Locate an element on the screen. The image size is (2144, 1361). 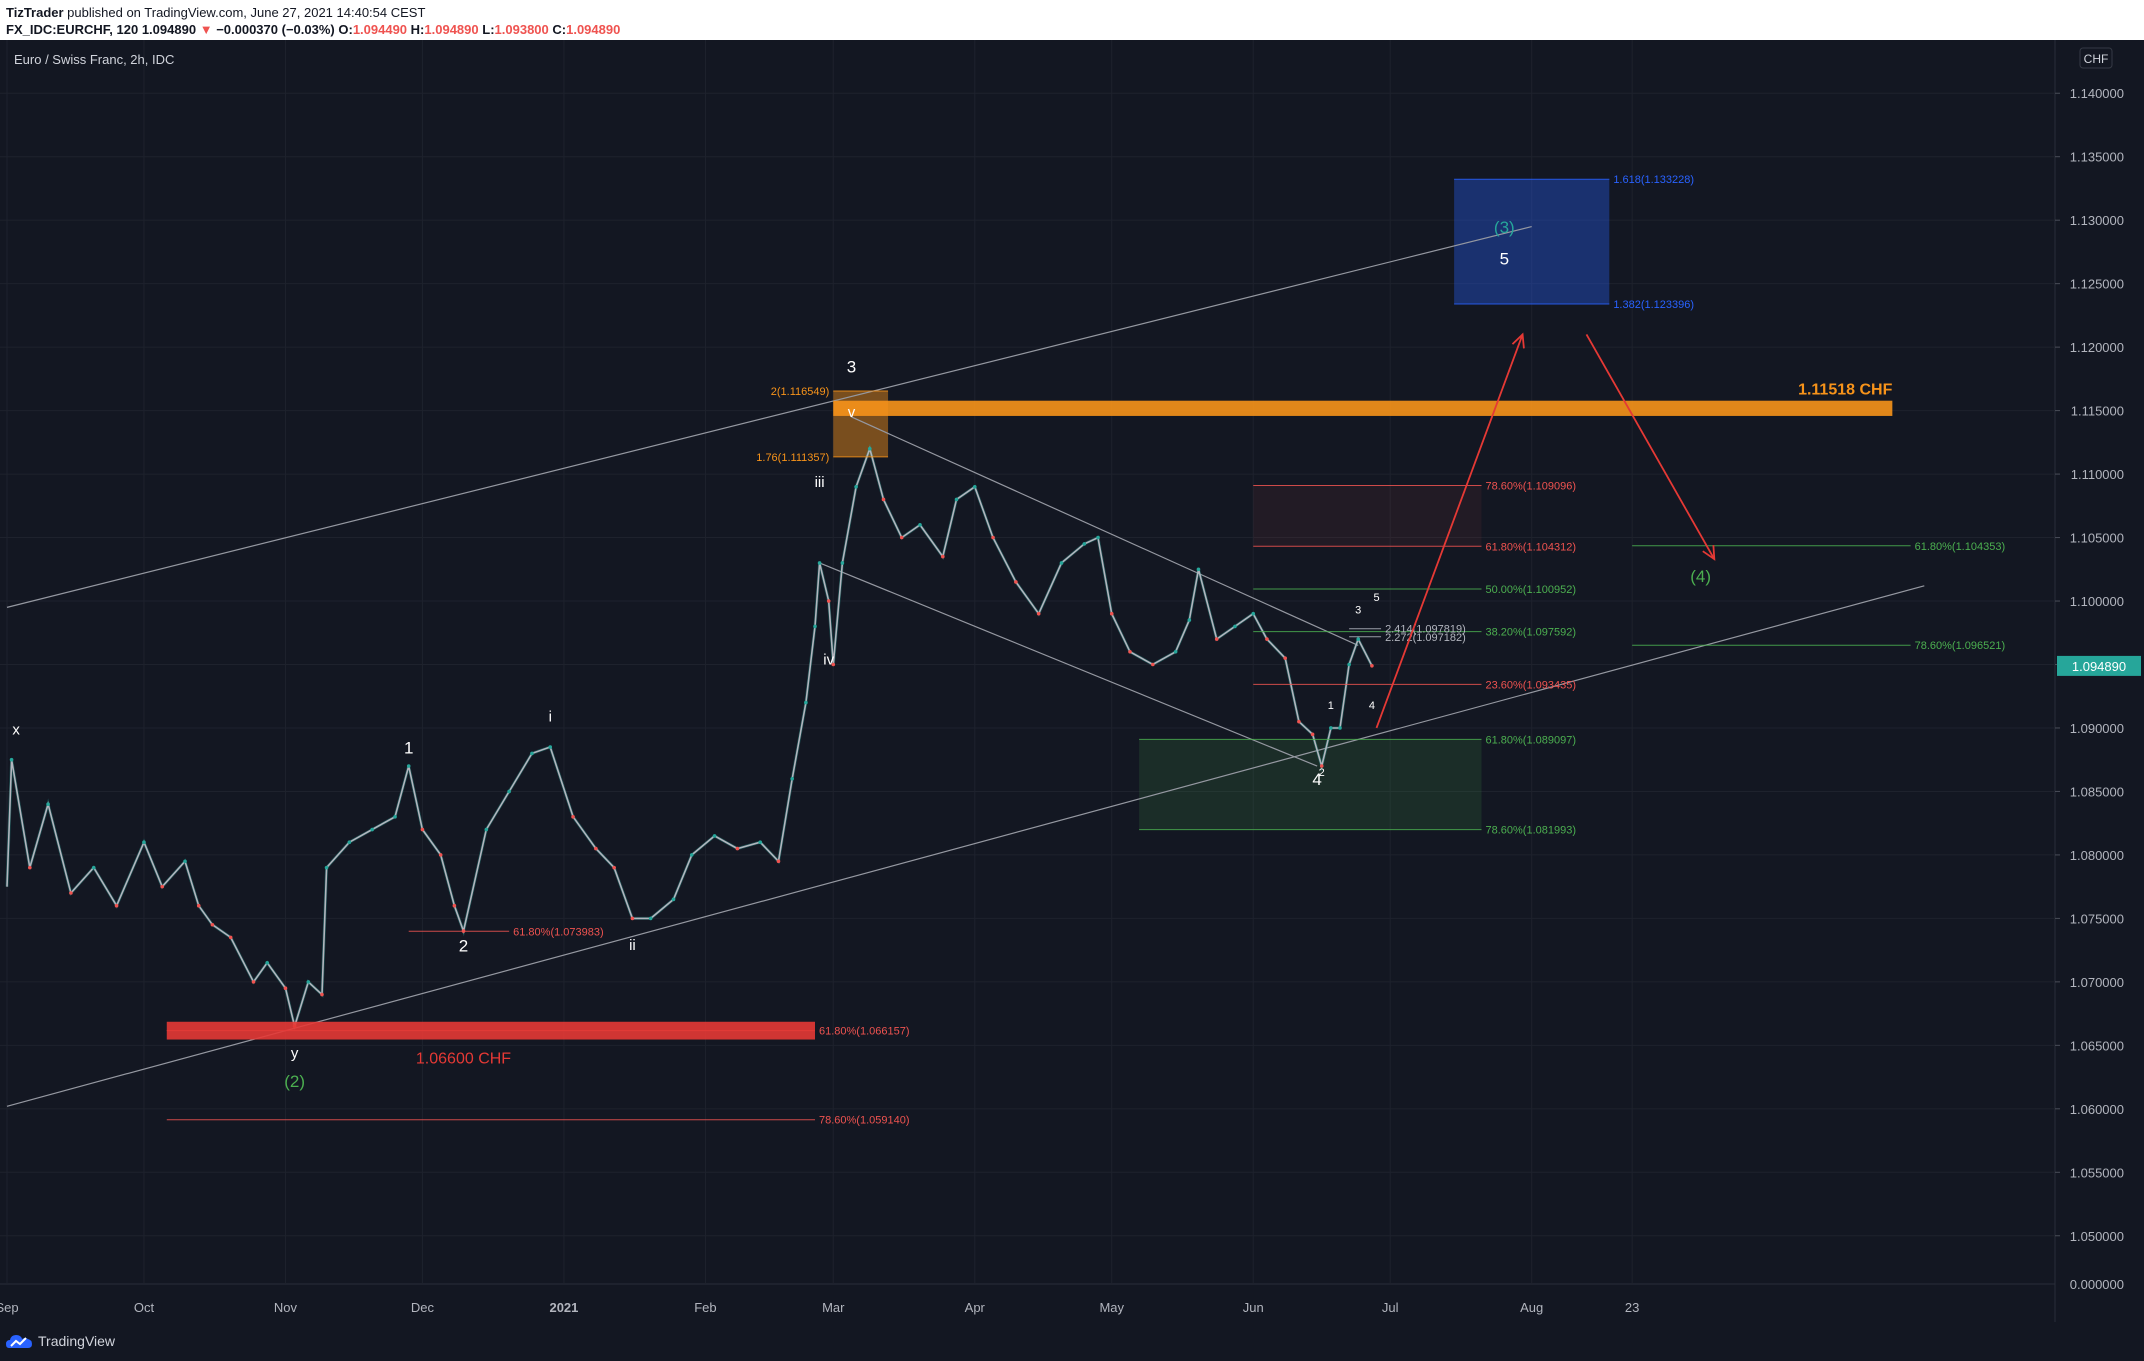
fib-level-label: 61.80%(1.066157) is located at coordinates (864, 1032).